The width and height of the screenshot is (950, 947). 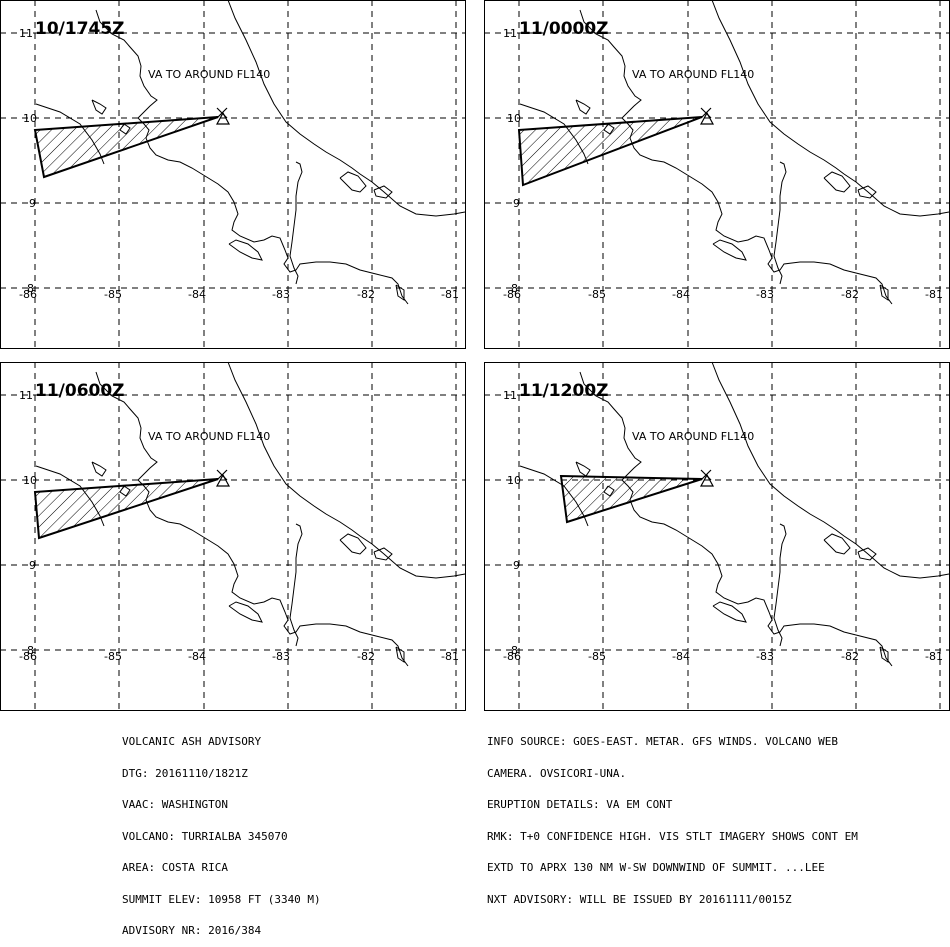 What do you see at coordinates (80, 391) in the screenshot?
I see `panel-time-label: 11/0600Z` at bounding box center [80, 391].